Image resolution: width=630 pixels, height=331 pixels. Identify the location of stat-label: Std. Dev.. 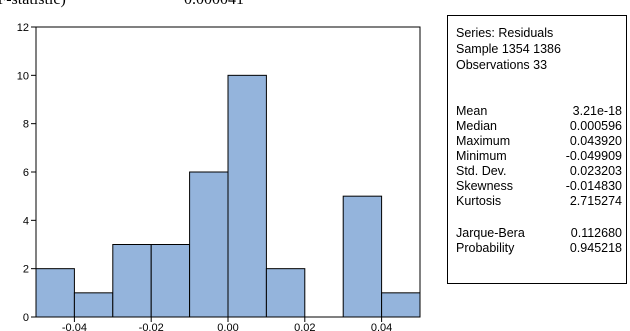
(481, 171).